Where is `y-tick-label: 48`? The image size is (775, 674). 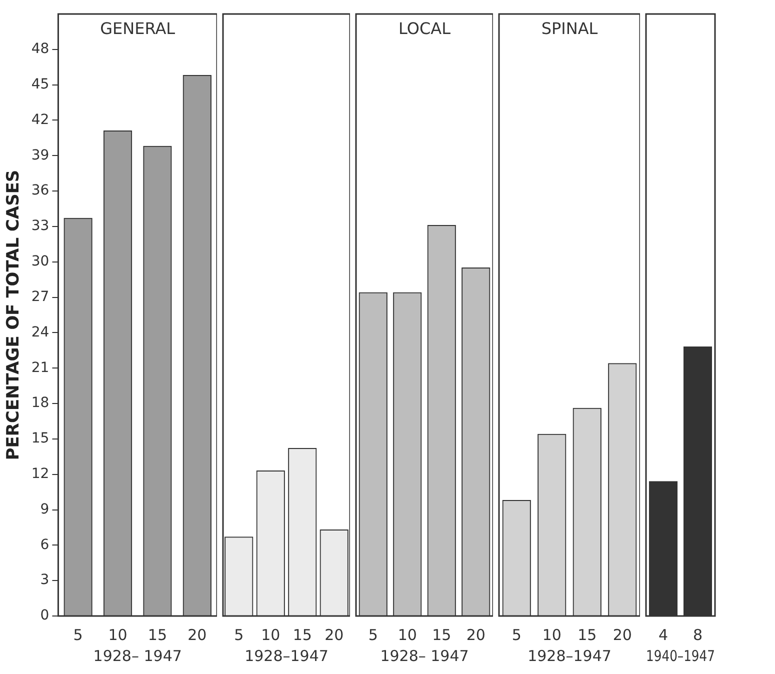
y-tick-label: 48 is located at coordinates (40, 49).